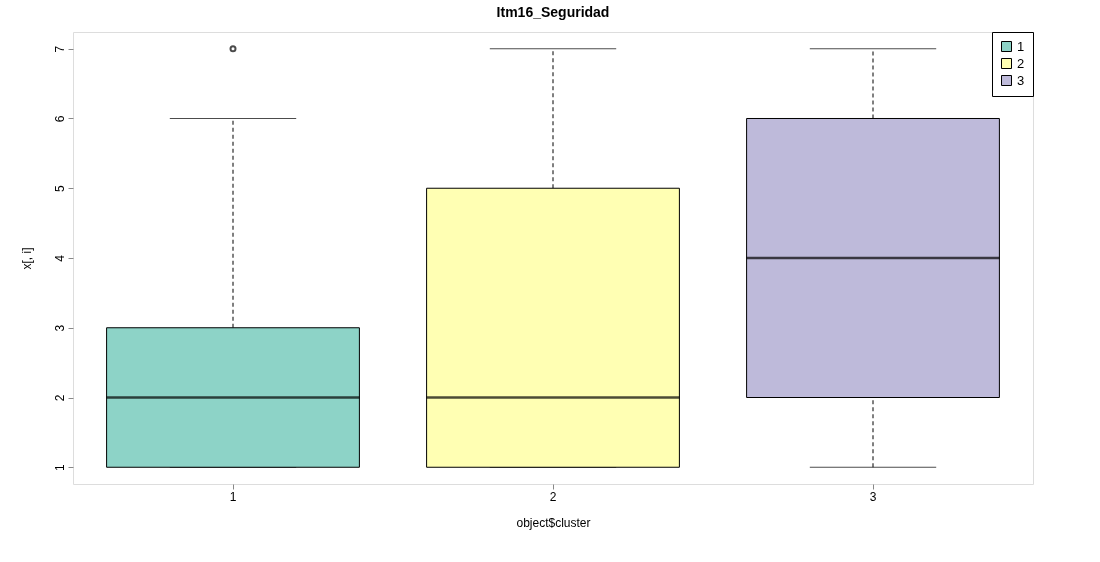 This screenshot has width=1100, height=562. I want to click on y-tick-label: 2, so click(59, 398).